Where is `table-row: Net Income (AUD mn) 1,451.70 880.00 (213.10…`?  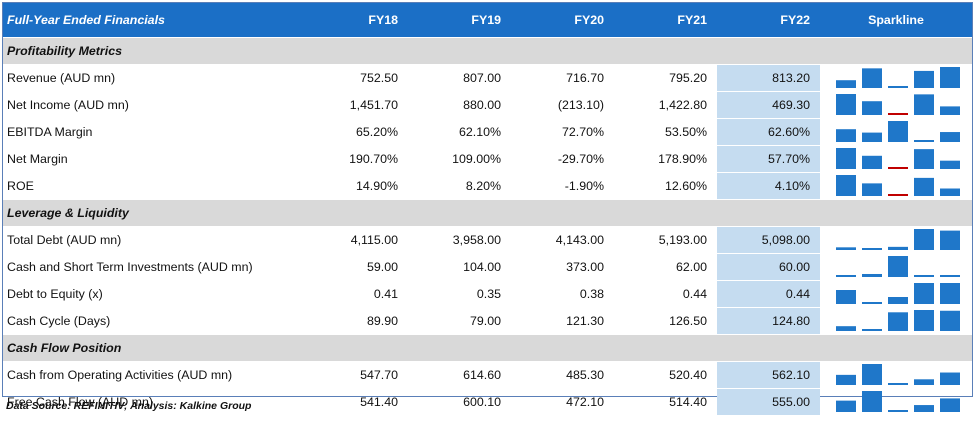
table-row: Net Income (AUD mn) 1,451.70 880.00 (213.10… is located at coordinates (487, 105).